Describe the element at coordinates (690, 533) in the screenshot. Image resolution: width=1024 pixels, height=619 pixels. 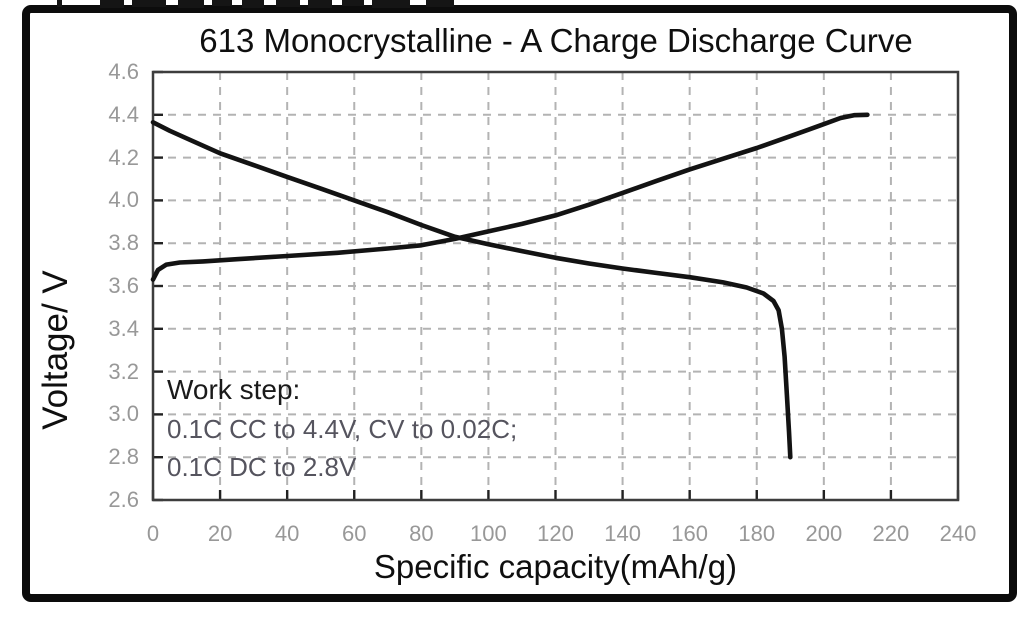
I see `x-tick-label: 160` at that location.